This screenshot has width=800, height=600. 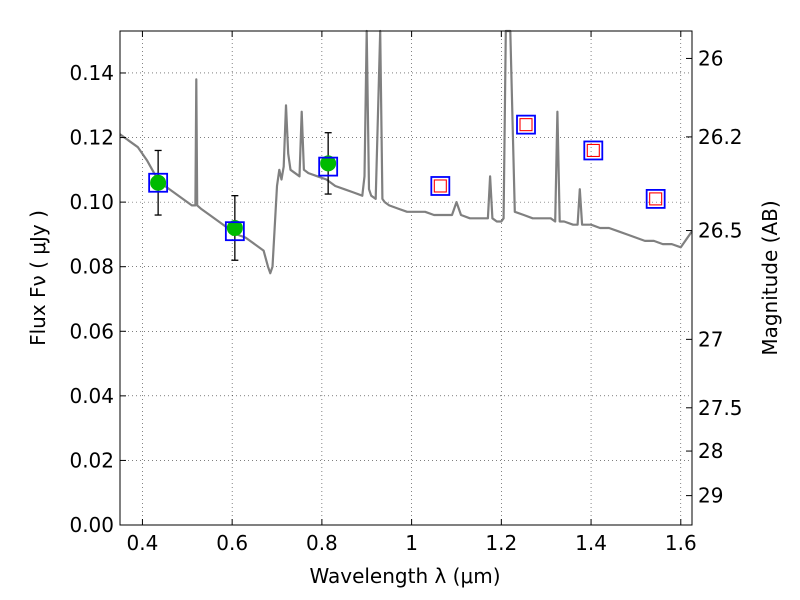 What do you see at coordinates (710, 496) in the screenshot?
I see `y2-tick-label: 29` at bounding box center [710, 496].